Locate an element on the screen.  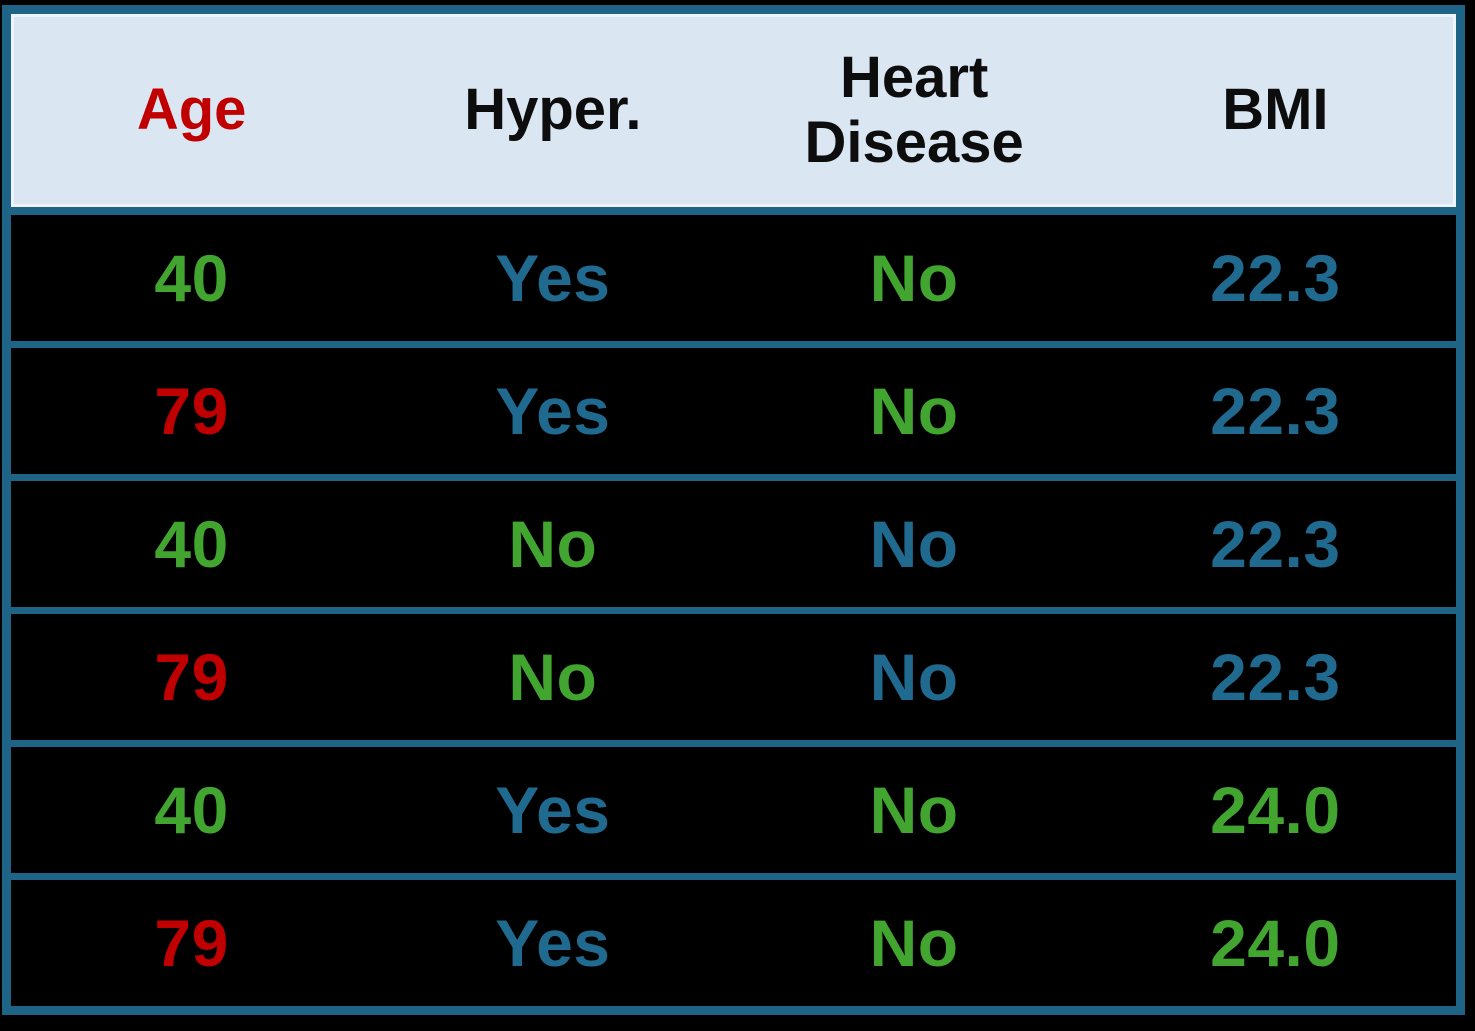
table-row: 79 Yes No 24.0 is located at coordinates (733, 943).